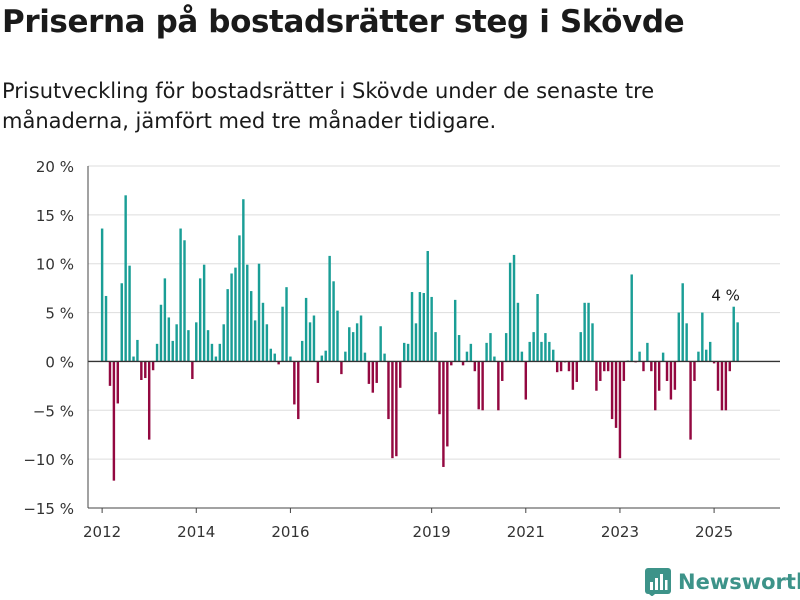 The image size is (800, 600). I want to click on brand-logo: Newsworthy, so click(722, 582).